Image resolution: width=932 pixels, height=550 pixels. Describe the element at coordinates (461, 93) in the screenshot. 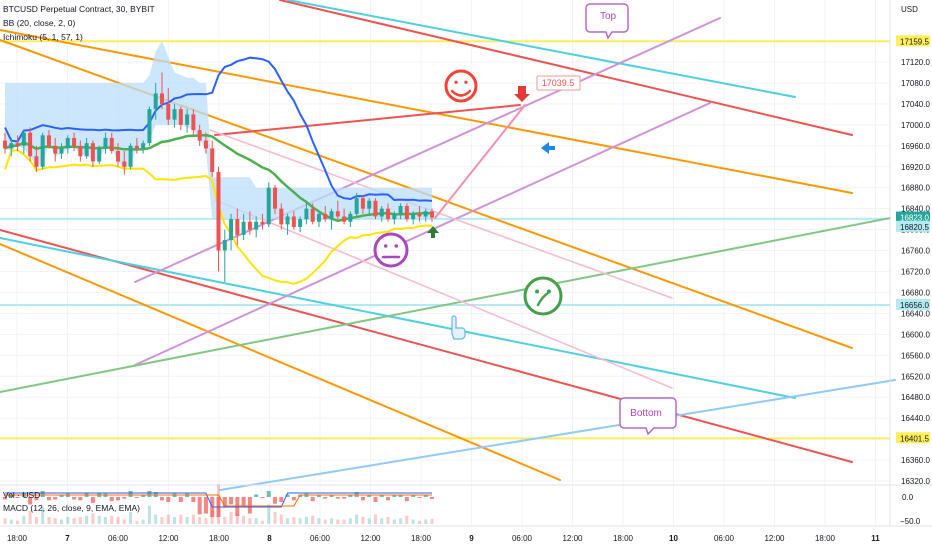

I see `happy-face-icon-mouth` at that location.